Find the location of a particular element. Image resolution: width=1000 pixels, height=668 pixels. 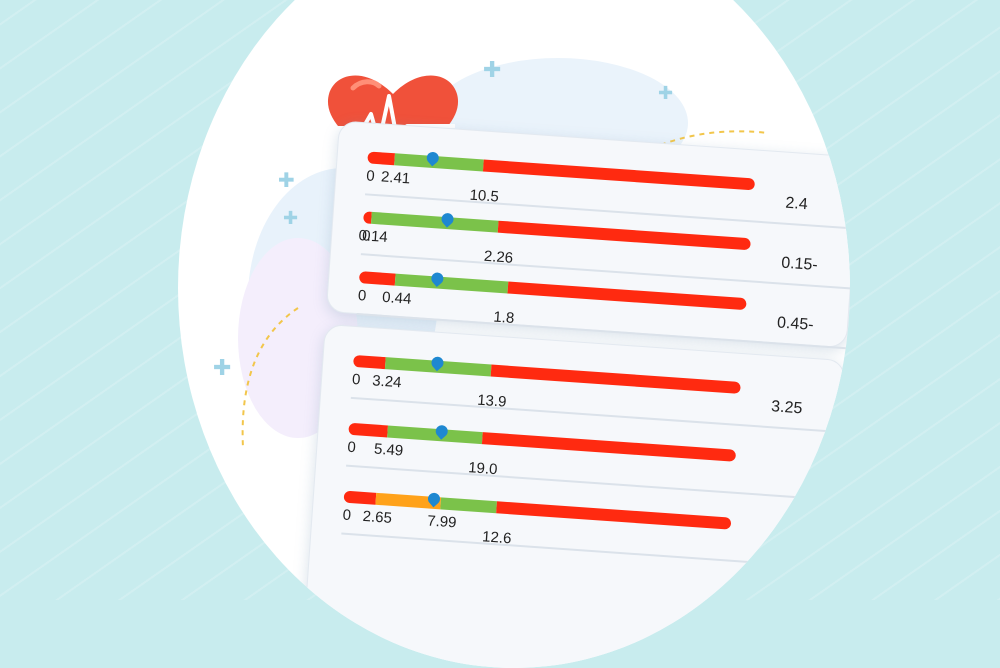

tick-label: 5.49 is located at coordinates (388, 450).